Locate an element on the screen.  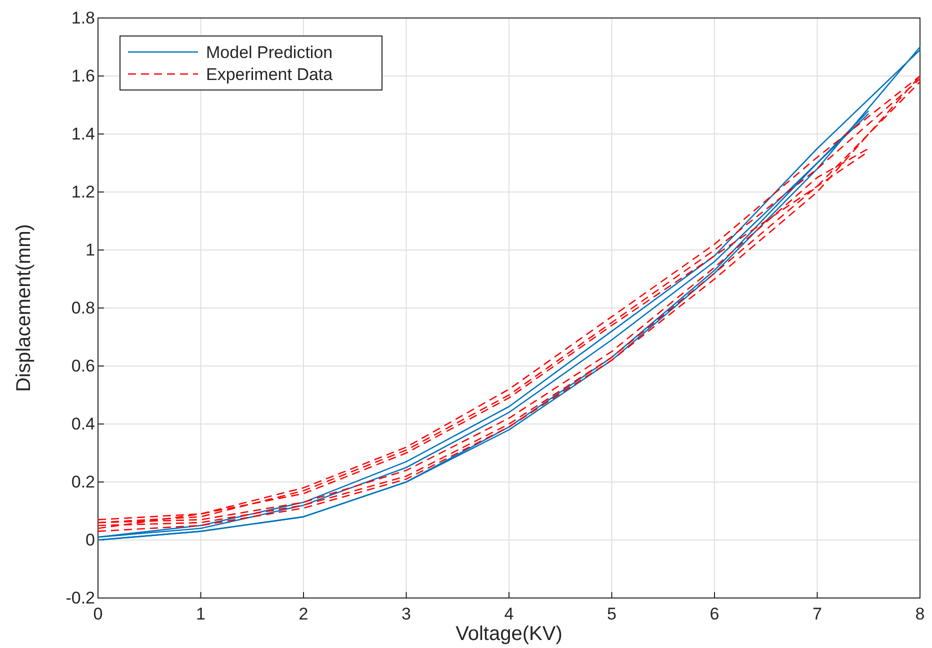
y-tick-label: 0 is located at coordinates (90, 540).